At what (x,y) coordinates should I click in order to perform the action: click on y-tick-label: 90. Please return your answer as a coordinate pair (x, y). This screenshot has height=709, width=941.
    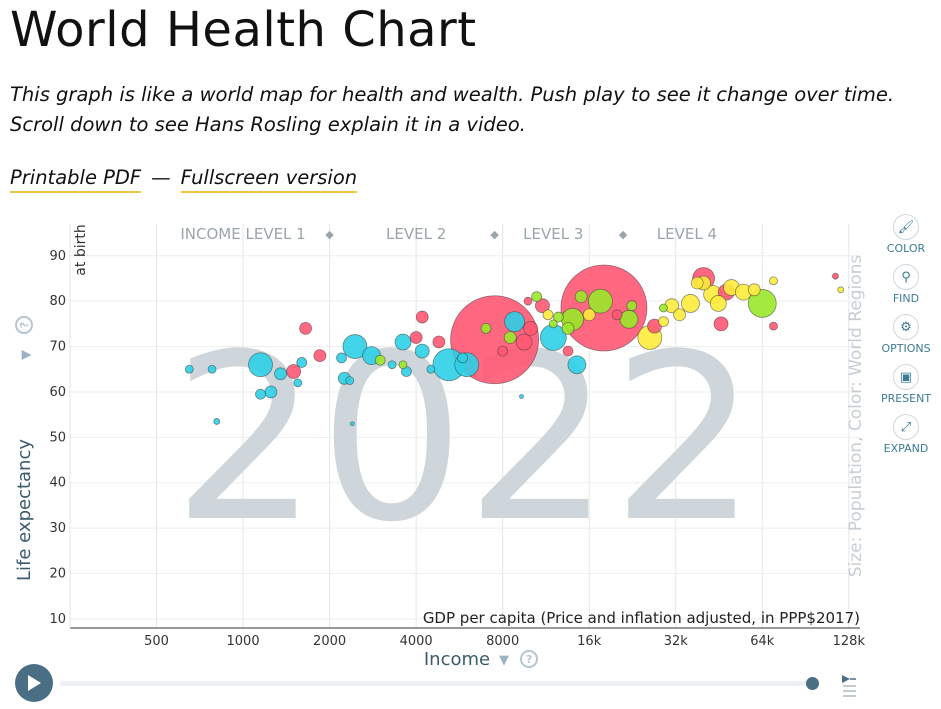
    Looking at the image, I should click on (57, 256).